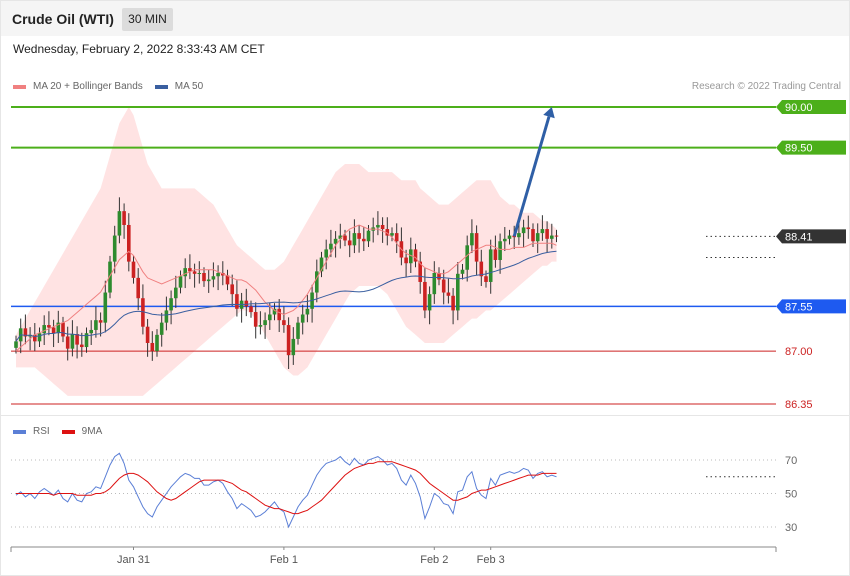 This screenshot has width=850, height=576. What do you see at coordinates (549, 113) in the screenshot?
I see `projection-arrow-head` at bounding box center [549, 113].